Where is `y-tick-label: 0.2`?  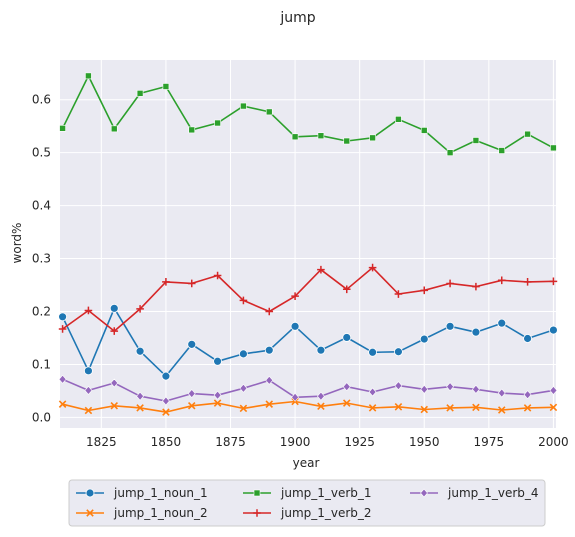 y-tick-label: 0.2 is located at coordinates (41, 312).